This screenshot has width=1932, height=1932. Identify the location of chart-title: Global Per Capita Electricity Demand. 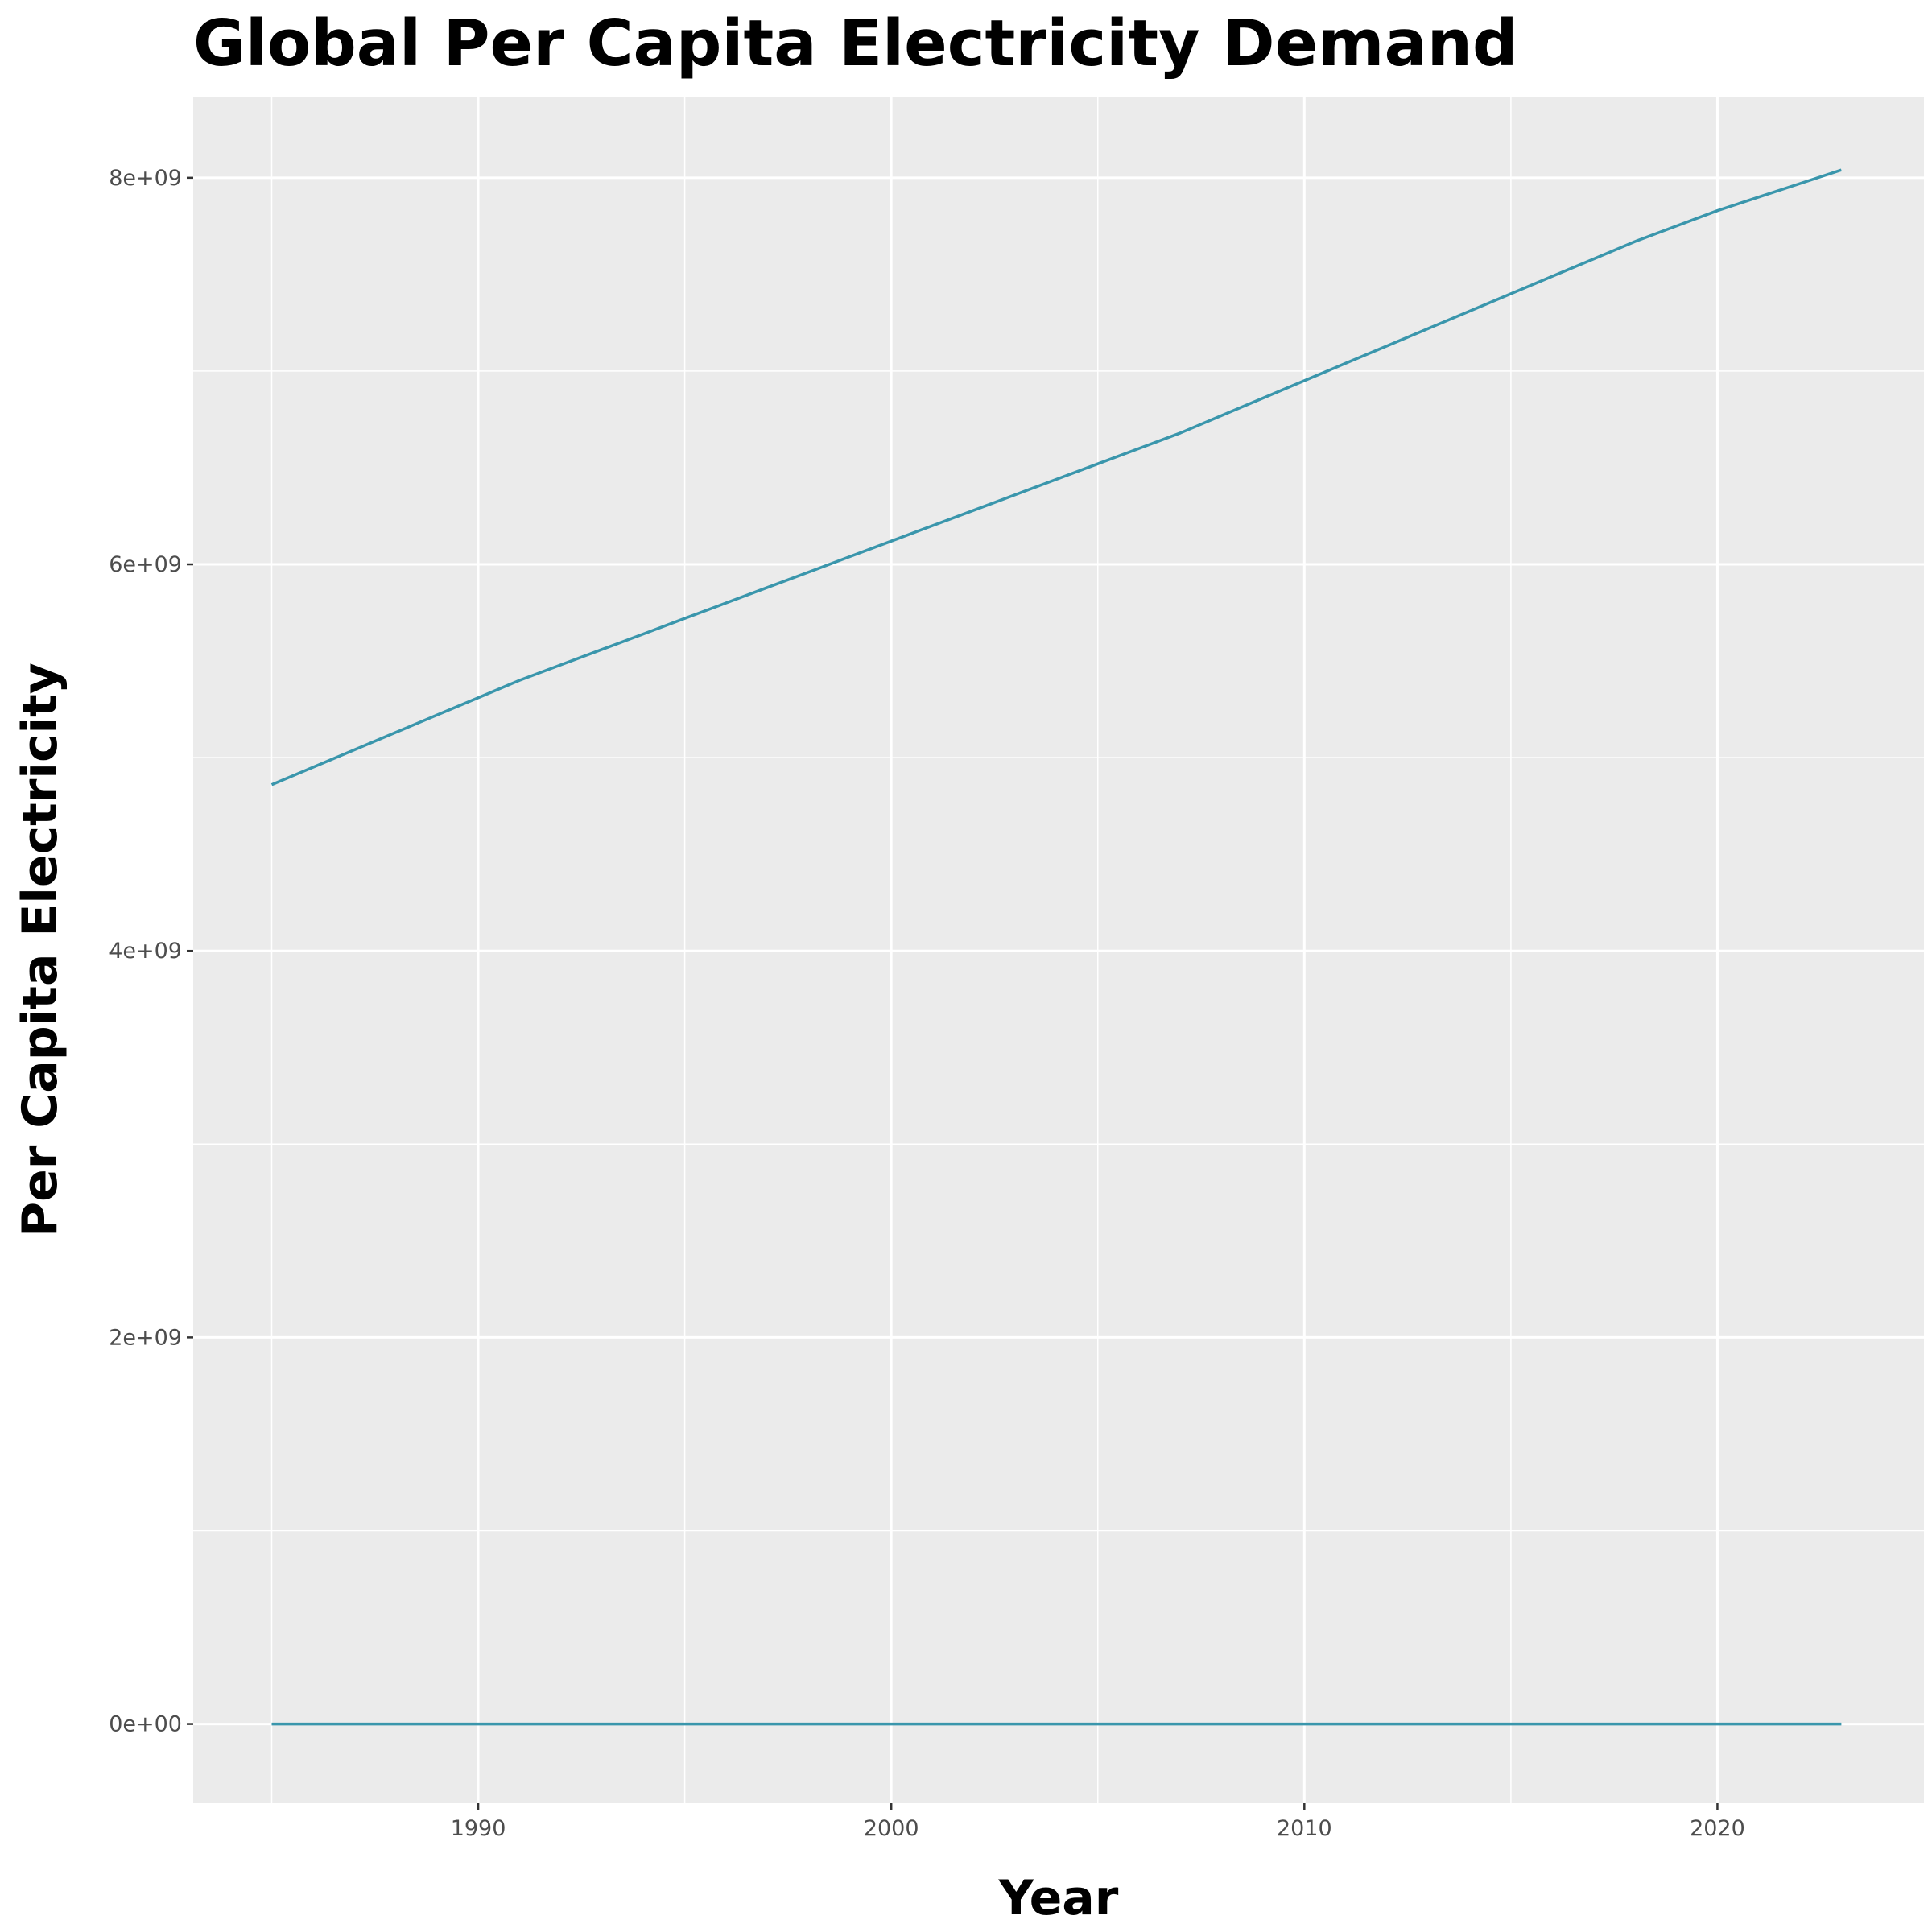
(855, 43).